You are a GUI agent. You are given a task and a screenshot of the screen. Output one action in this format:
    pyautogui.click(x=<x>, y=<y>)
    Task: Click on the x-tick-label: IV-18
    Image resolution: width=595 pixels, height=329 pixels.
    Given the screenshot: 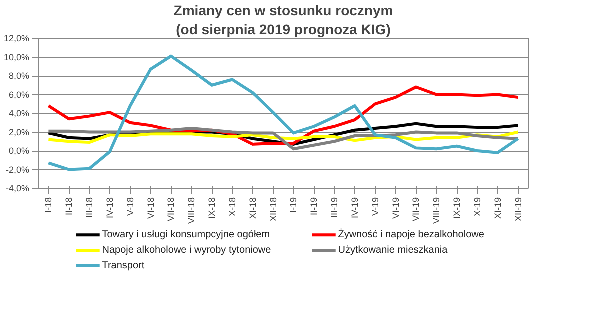 What is the action you would take?
    pyautogui.click(x=109, y=208)
    